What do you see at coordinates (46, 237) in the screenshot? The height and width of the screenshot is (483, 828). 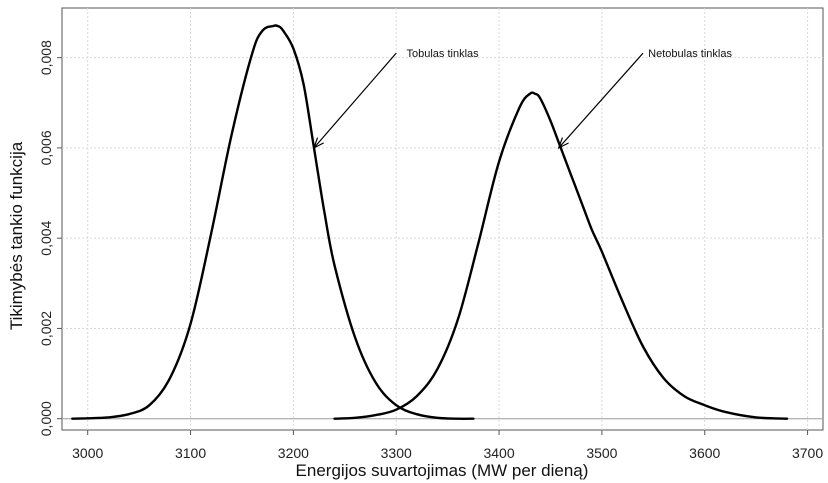 I see `y-tick-label: 0,004` at bounding box center [46, 237].